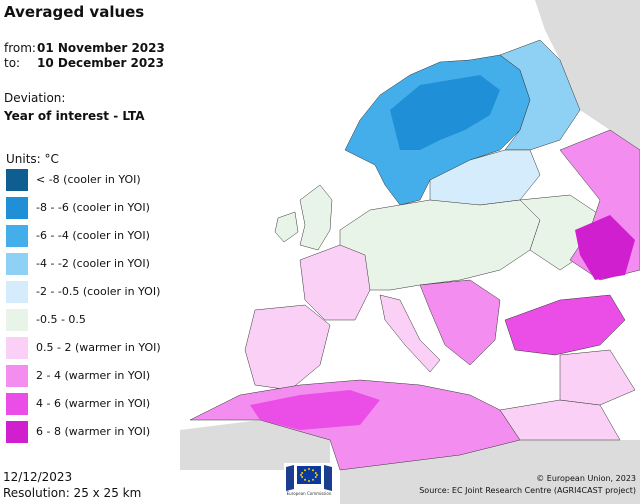  I want to click on deviation-label: Deviation:, so click(35, 98).